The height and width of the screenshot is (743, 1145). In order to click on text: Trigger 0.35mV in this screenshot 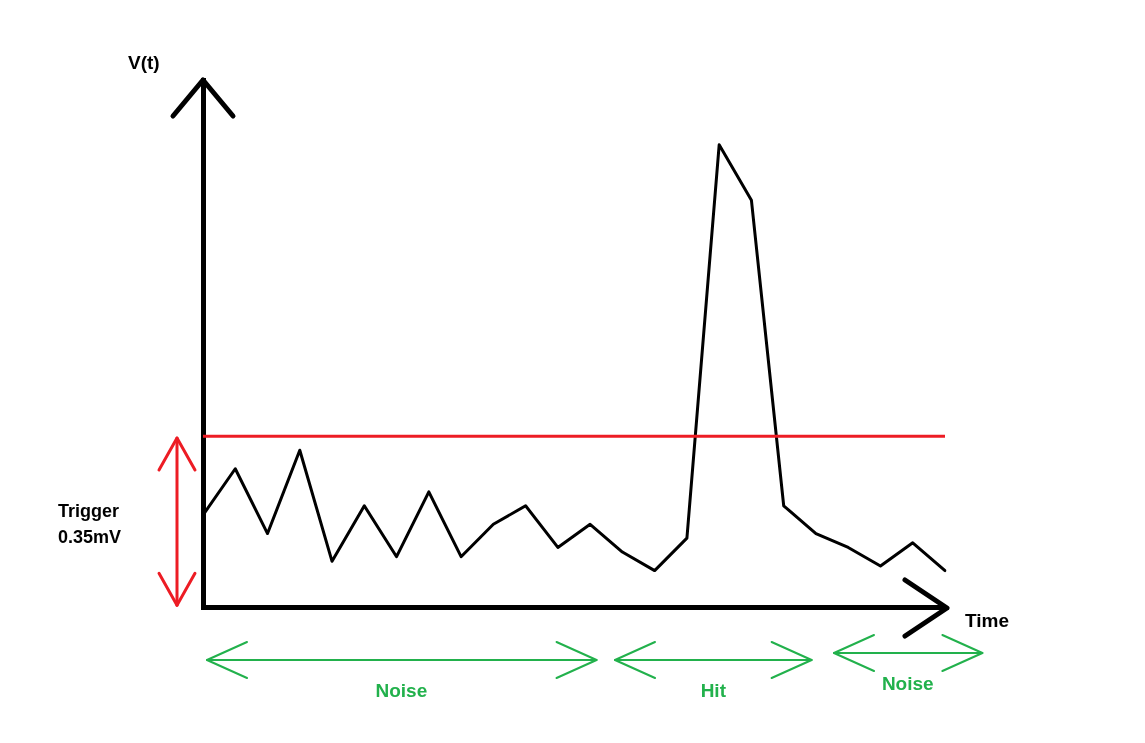, I will do `click(90, 524)`.